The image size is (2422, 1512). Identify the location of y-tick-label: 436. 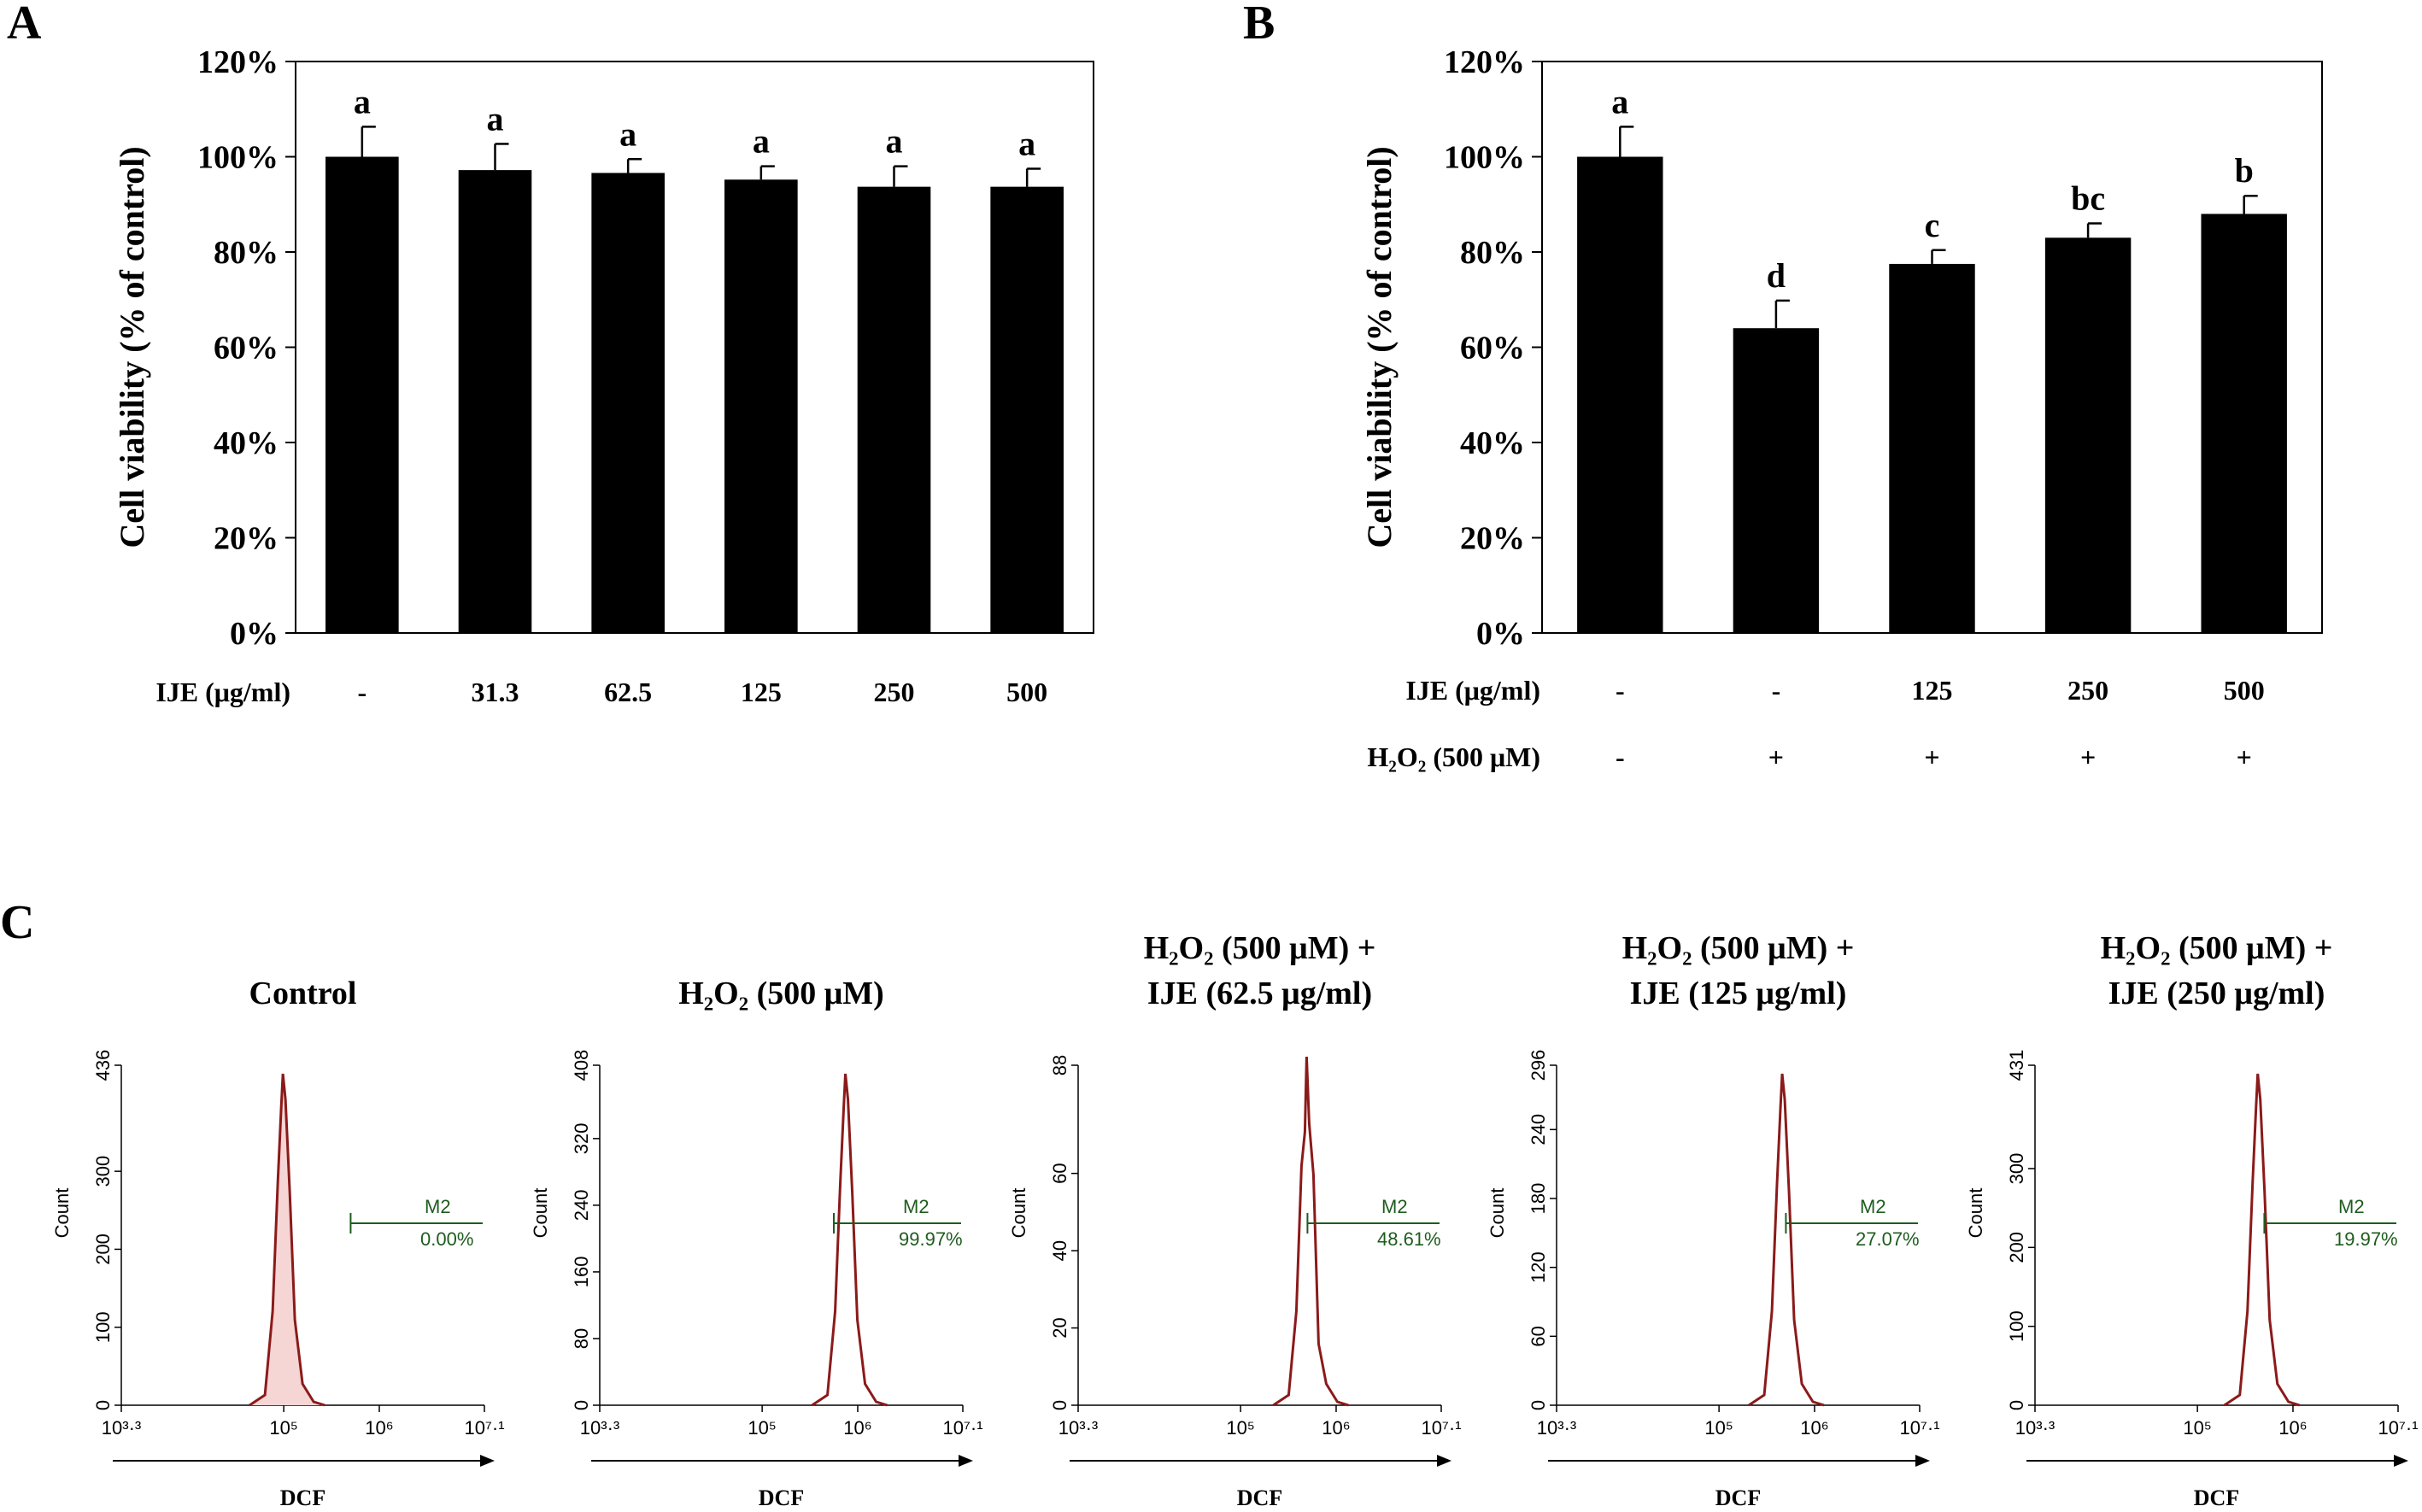
(103, 1065).